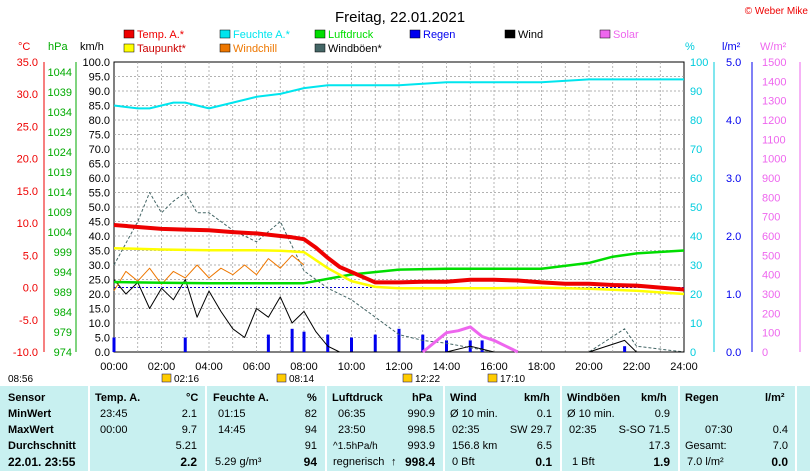 This screenshot has height=471, width=810. What do you see at coordinates (189, 414) in the screenshot?
I see `min-temp-value: 2.1` at bounding box center [189, 414].